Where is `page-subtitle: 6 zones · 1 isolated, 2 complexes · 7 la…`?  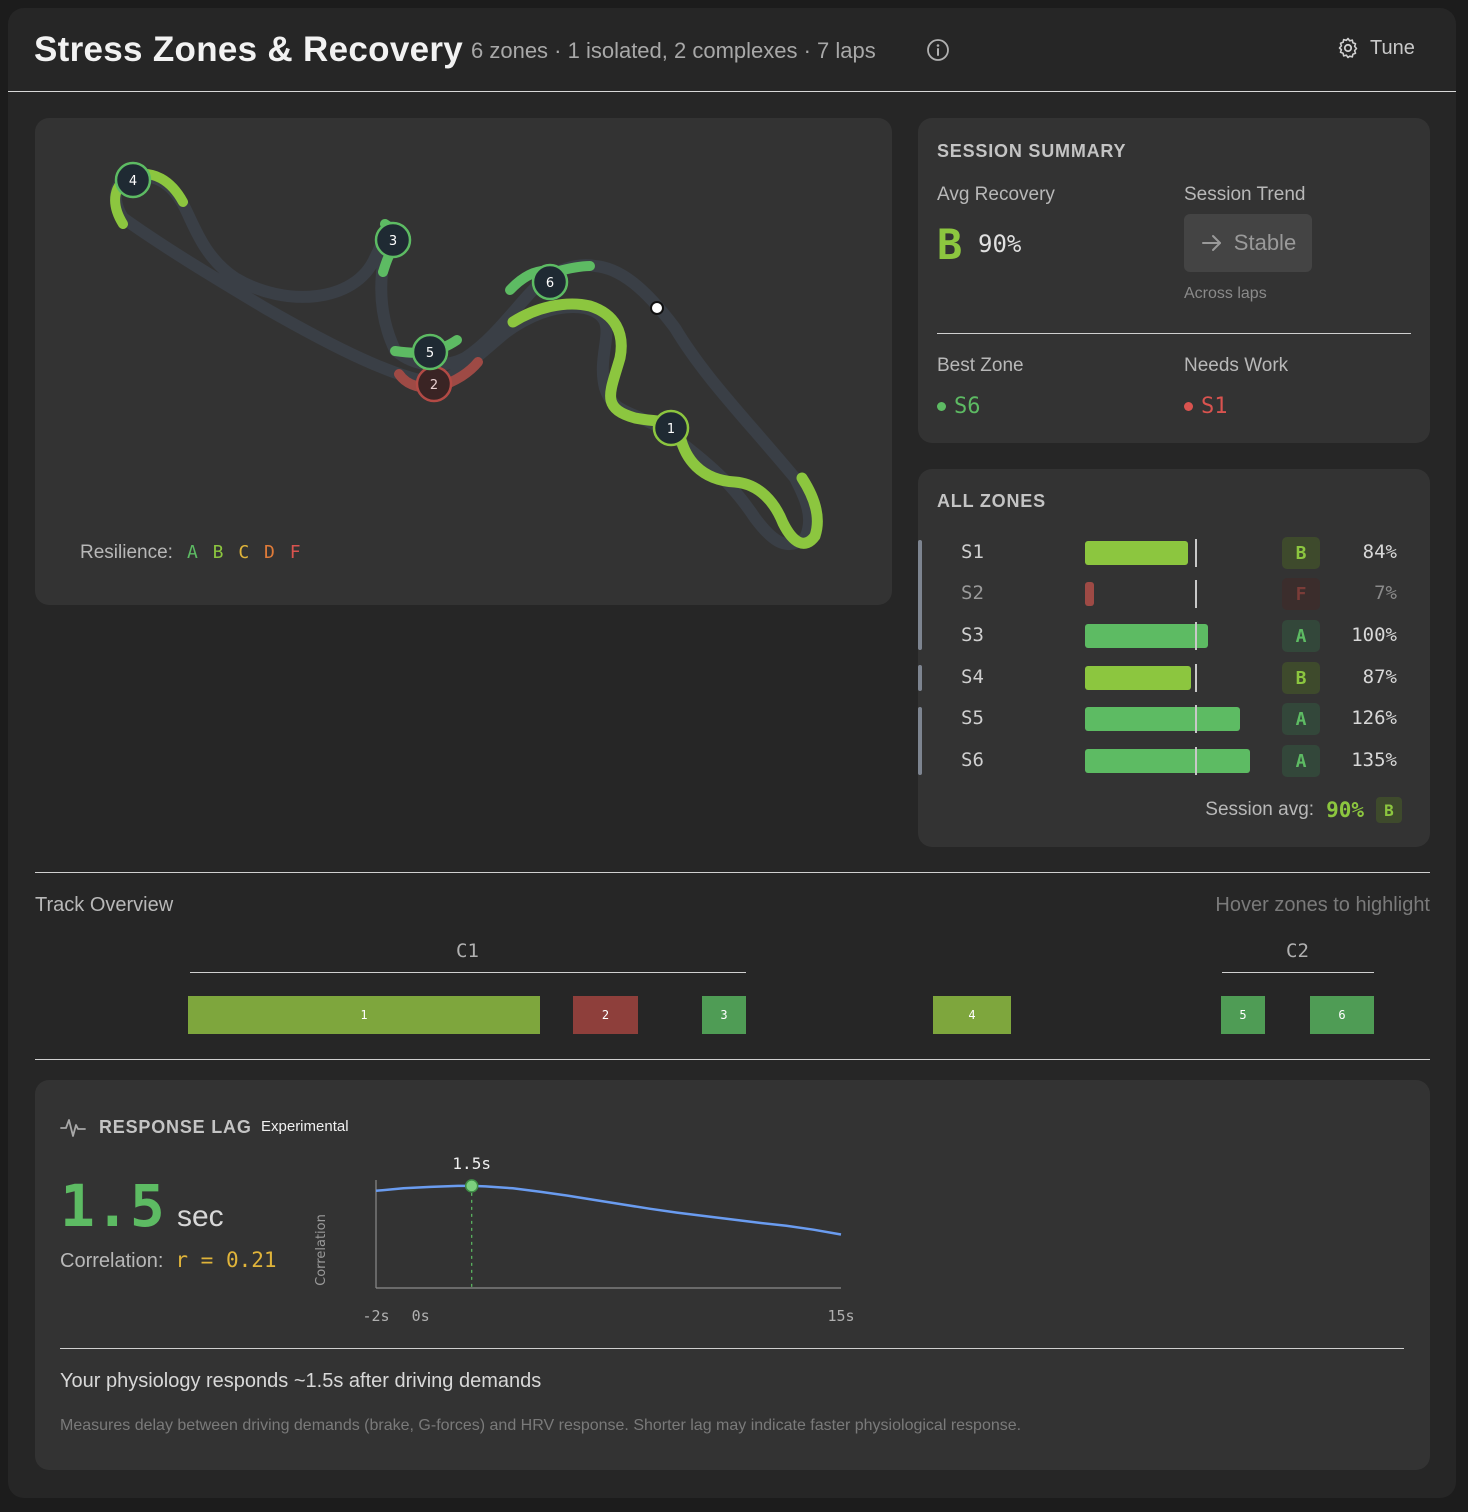
page-subtitle: 6 zones · 1 isolated, 2 complexes · 7 la… is located at coordinates (673, 50).